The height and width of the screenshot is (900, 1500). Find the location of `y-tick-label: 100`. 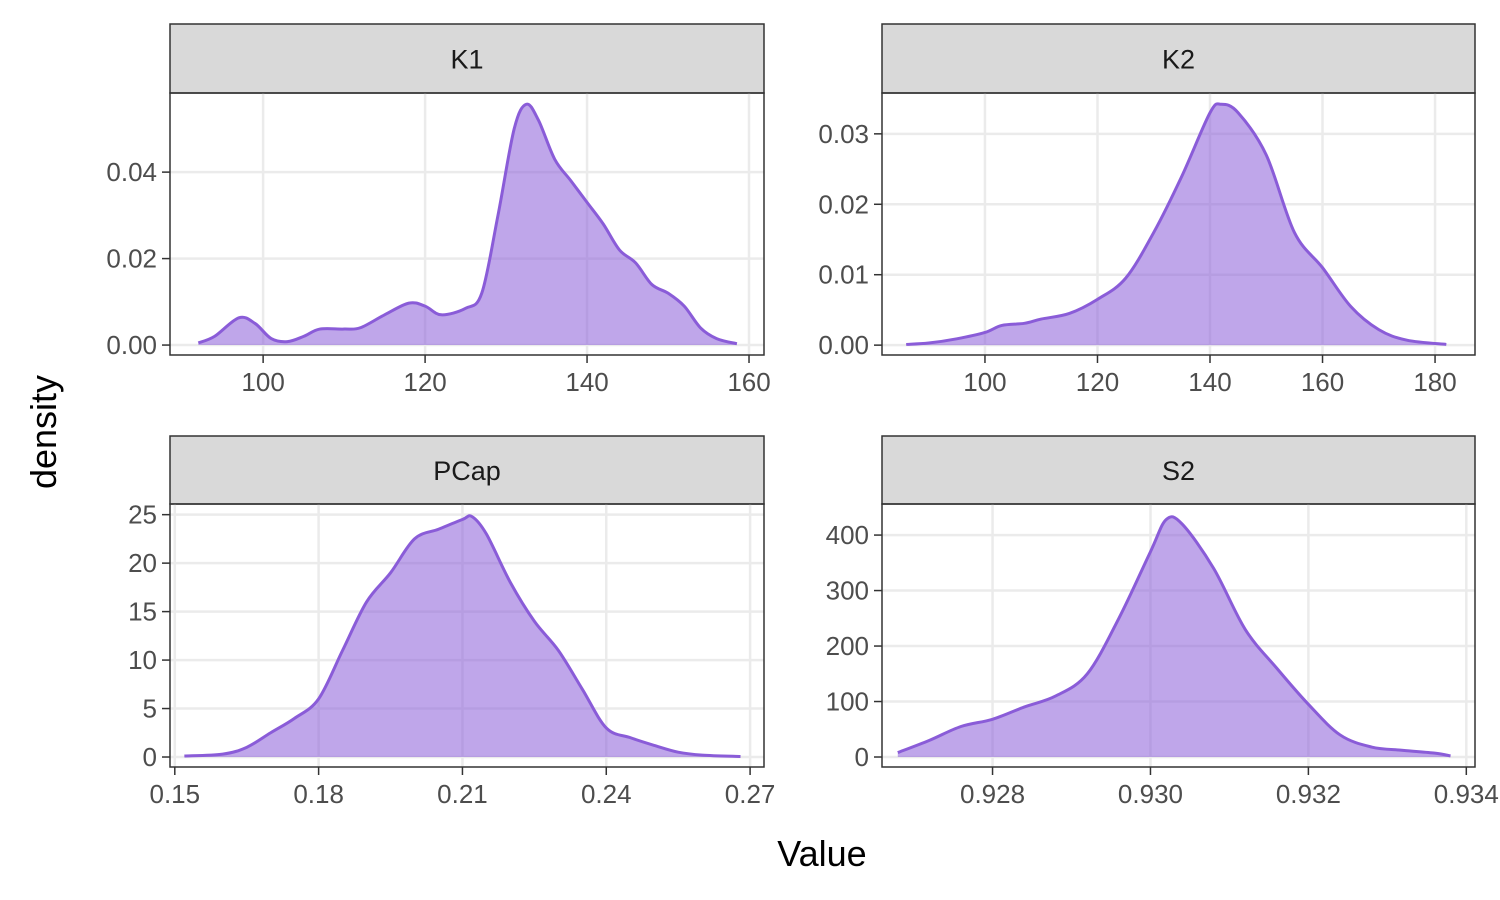

y-tick-label: 100 is located at coordinates (847, 702).